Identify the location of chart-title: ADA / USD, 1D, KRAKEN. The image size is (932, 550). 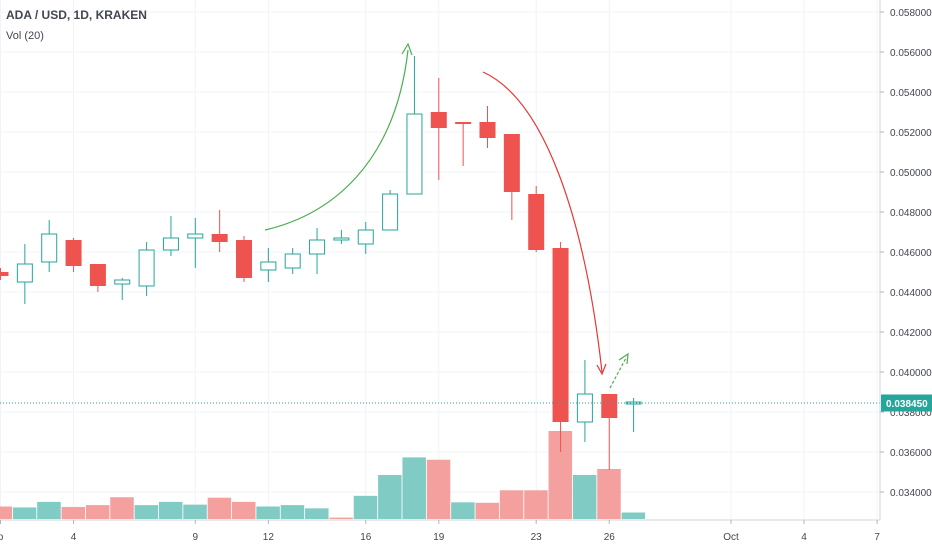
(76, 15).